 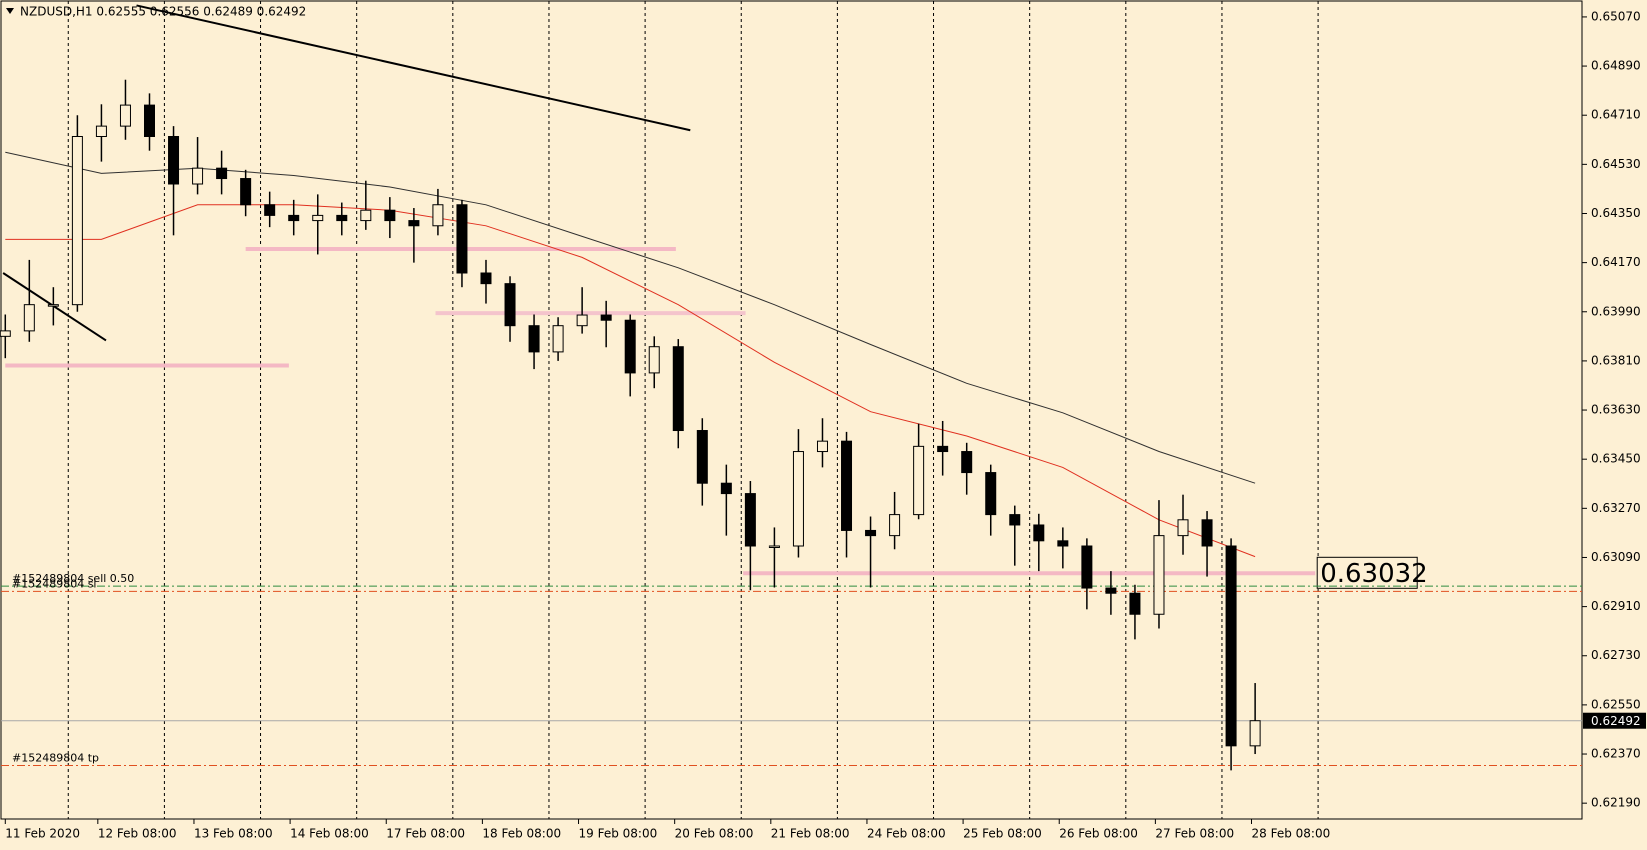 I want to click on y-tick-label: 0.62550, so click(x=1616, y=704).